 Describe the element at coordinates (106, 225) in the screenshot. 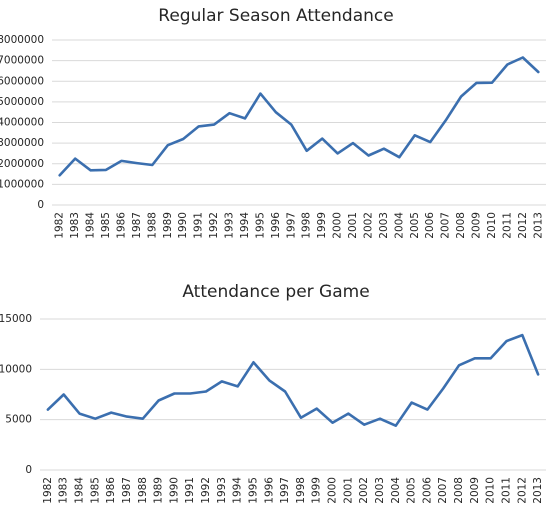

I see `x-tick-label: 1985` at that location.